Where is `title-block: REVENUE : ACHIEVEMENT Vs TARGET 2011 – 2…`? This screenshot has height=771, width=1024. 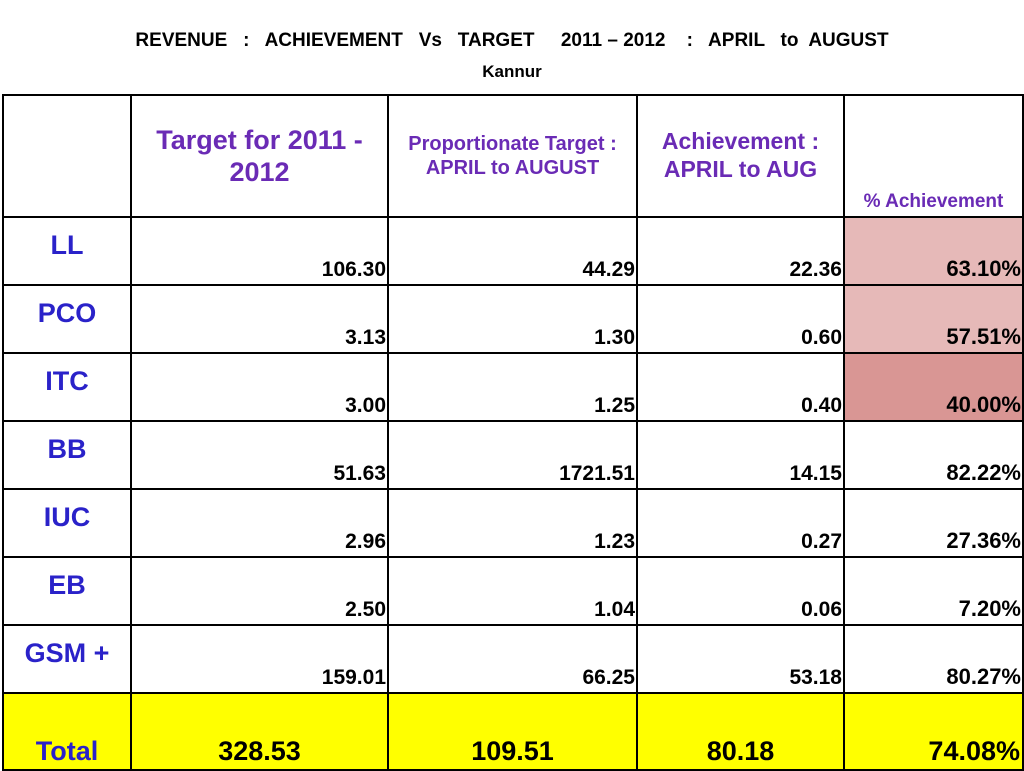
title-block: REVENUE : ACHIEVEMENT Vs TARGET 2011 – 2… is located at coordinates (512, 47).